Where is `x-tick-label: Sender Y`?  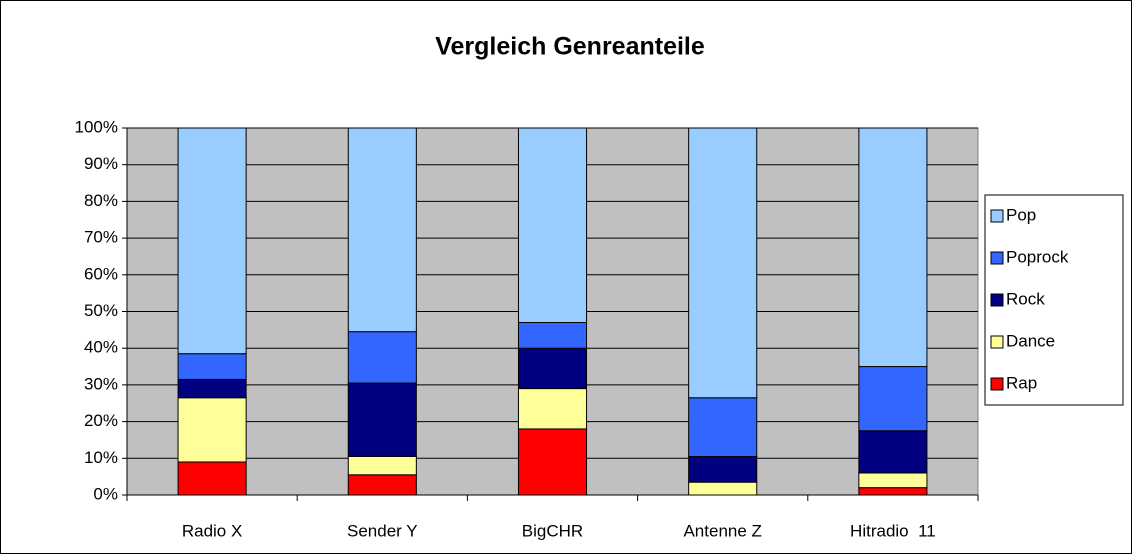
x-tick-label: Sender Y is located at coordinates (382, 530).